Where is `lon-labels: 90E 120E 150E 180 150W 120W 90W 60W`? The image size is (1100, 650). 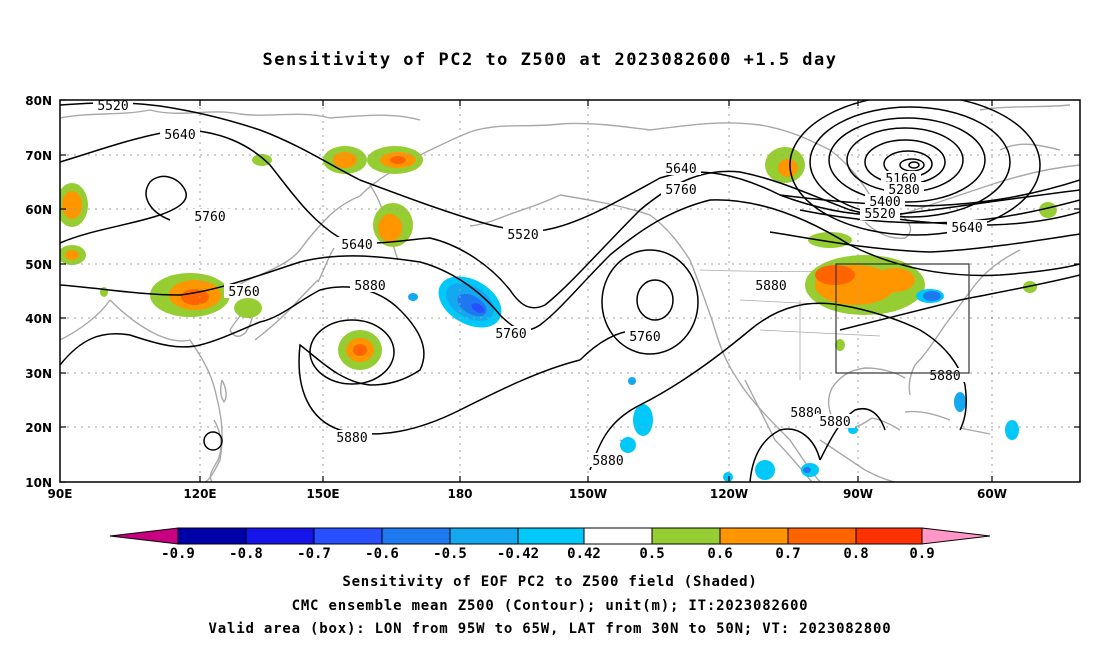
lon-labels: 90E 120E 150E 180 150W 120W 90W 60W is located at coordinates (527, 494).